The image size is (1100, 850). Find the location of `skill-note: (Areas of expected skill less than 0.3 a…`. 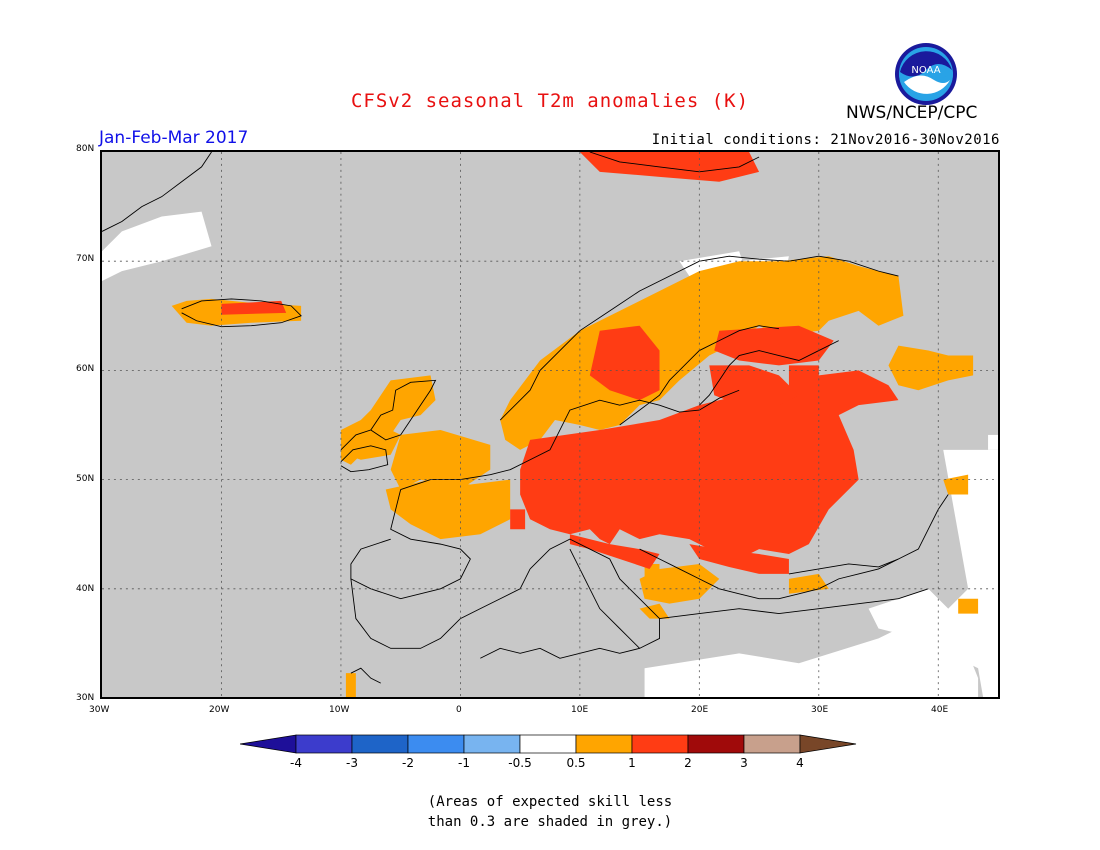

skill-note: (Areas of expected skill less than 0.3 a… is located at coordinates (550, 812).